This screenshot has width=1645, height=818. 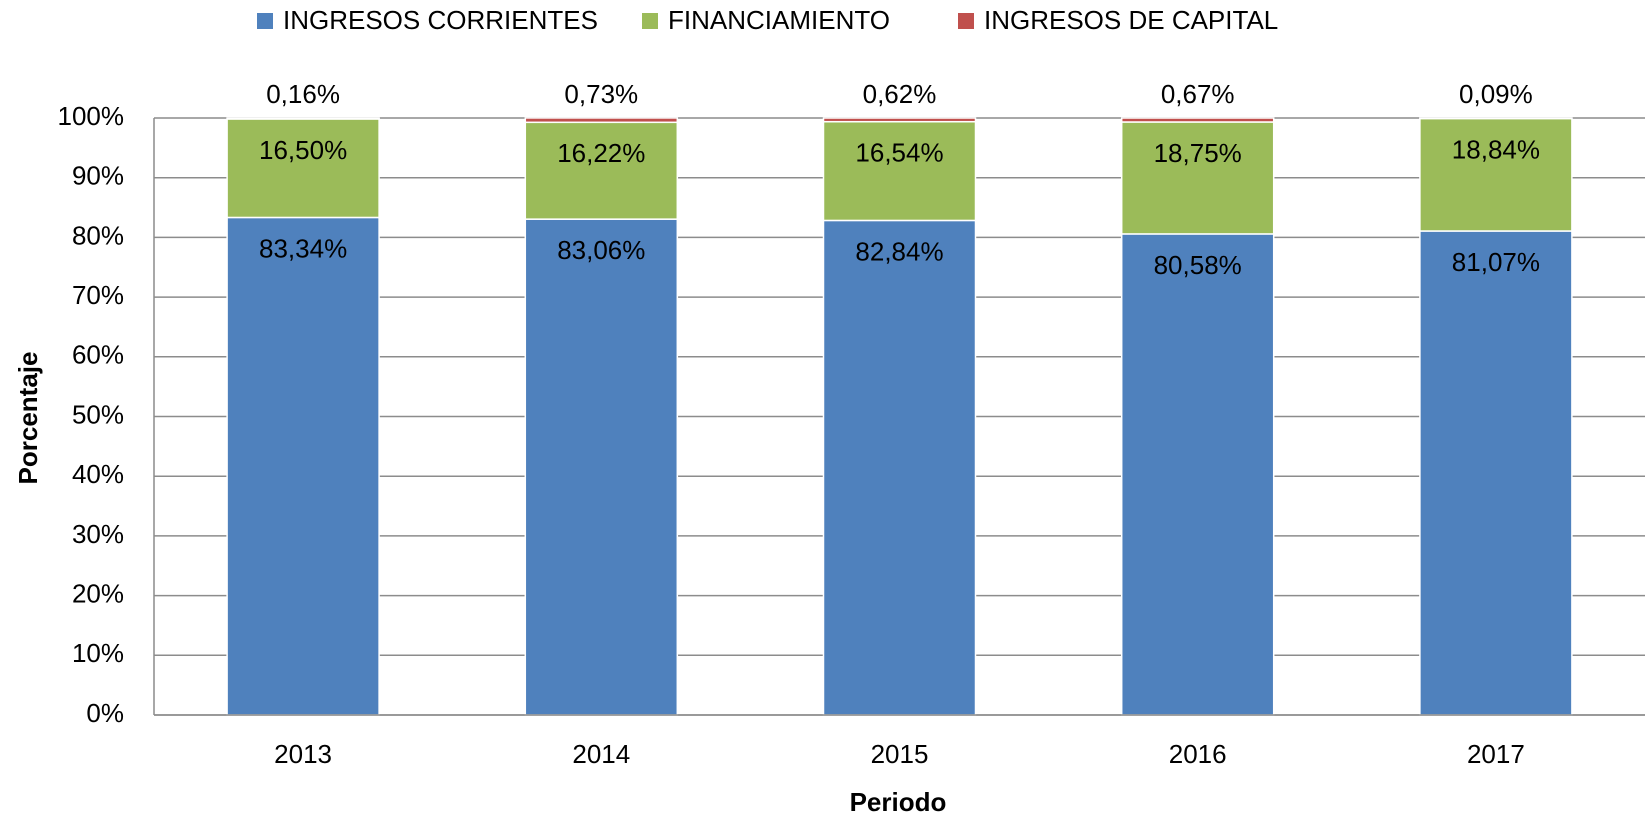 I want to click on x-tick-label: 2016, so click(x=1198, y=754).